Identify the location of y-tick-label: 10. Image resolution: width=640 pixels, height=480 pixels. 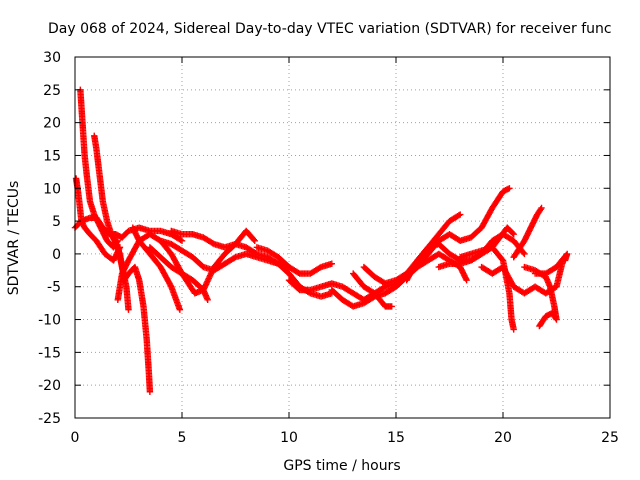
(52, 189).